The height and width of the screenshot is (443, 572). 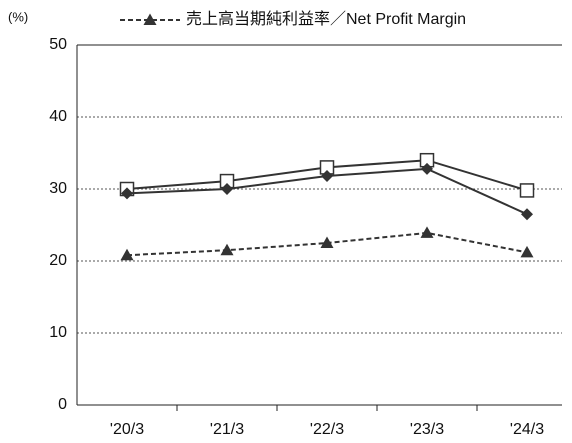 I want to click on x-tick-label: '20/3, so click(x=127, y=429).